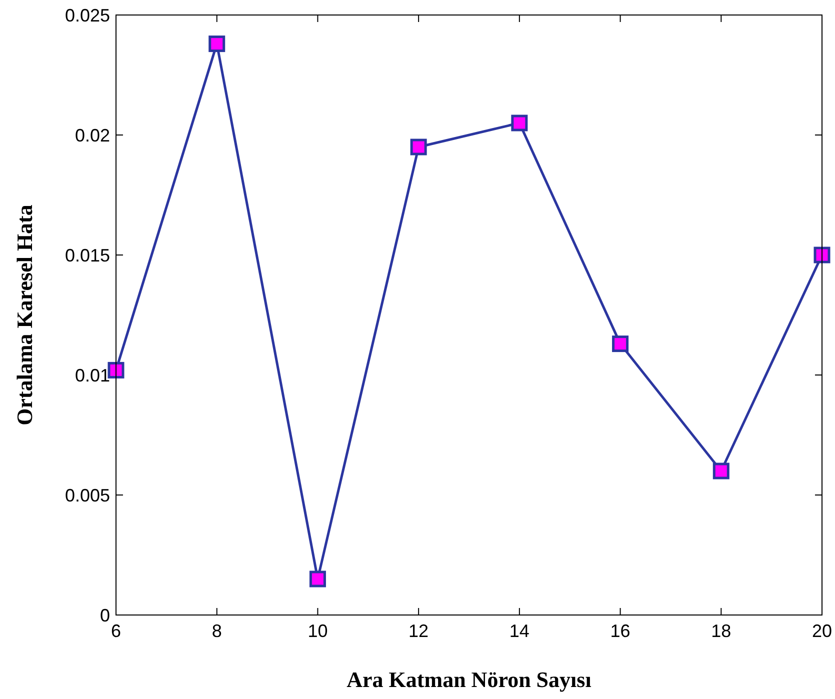 The image size is (835, 699). I want to click on y-tick-label: 0.01, so click(92, 375).